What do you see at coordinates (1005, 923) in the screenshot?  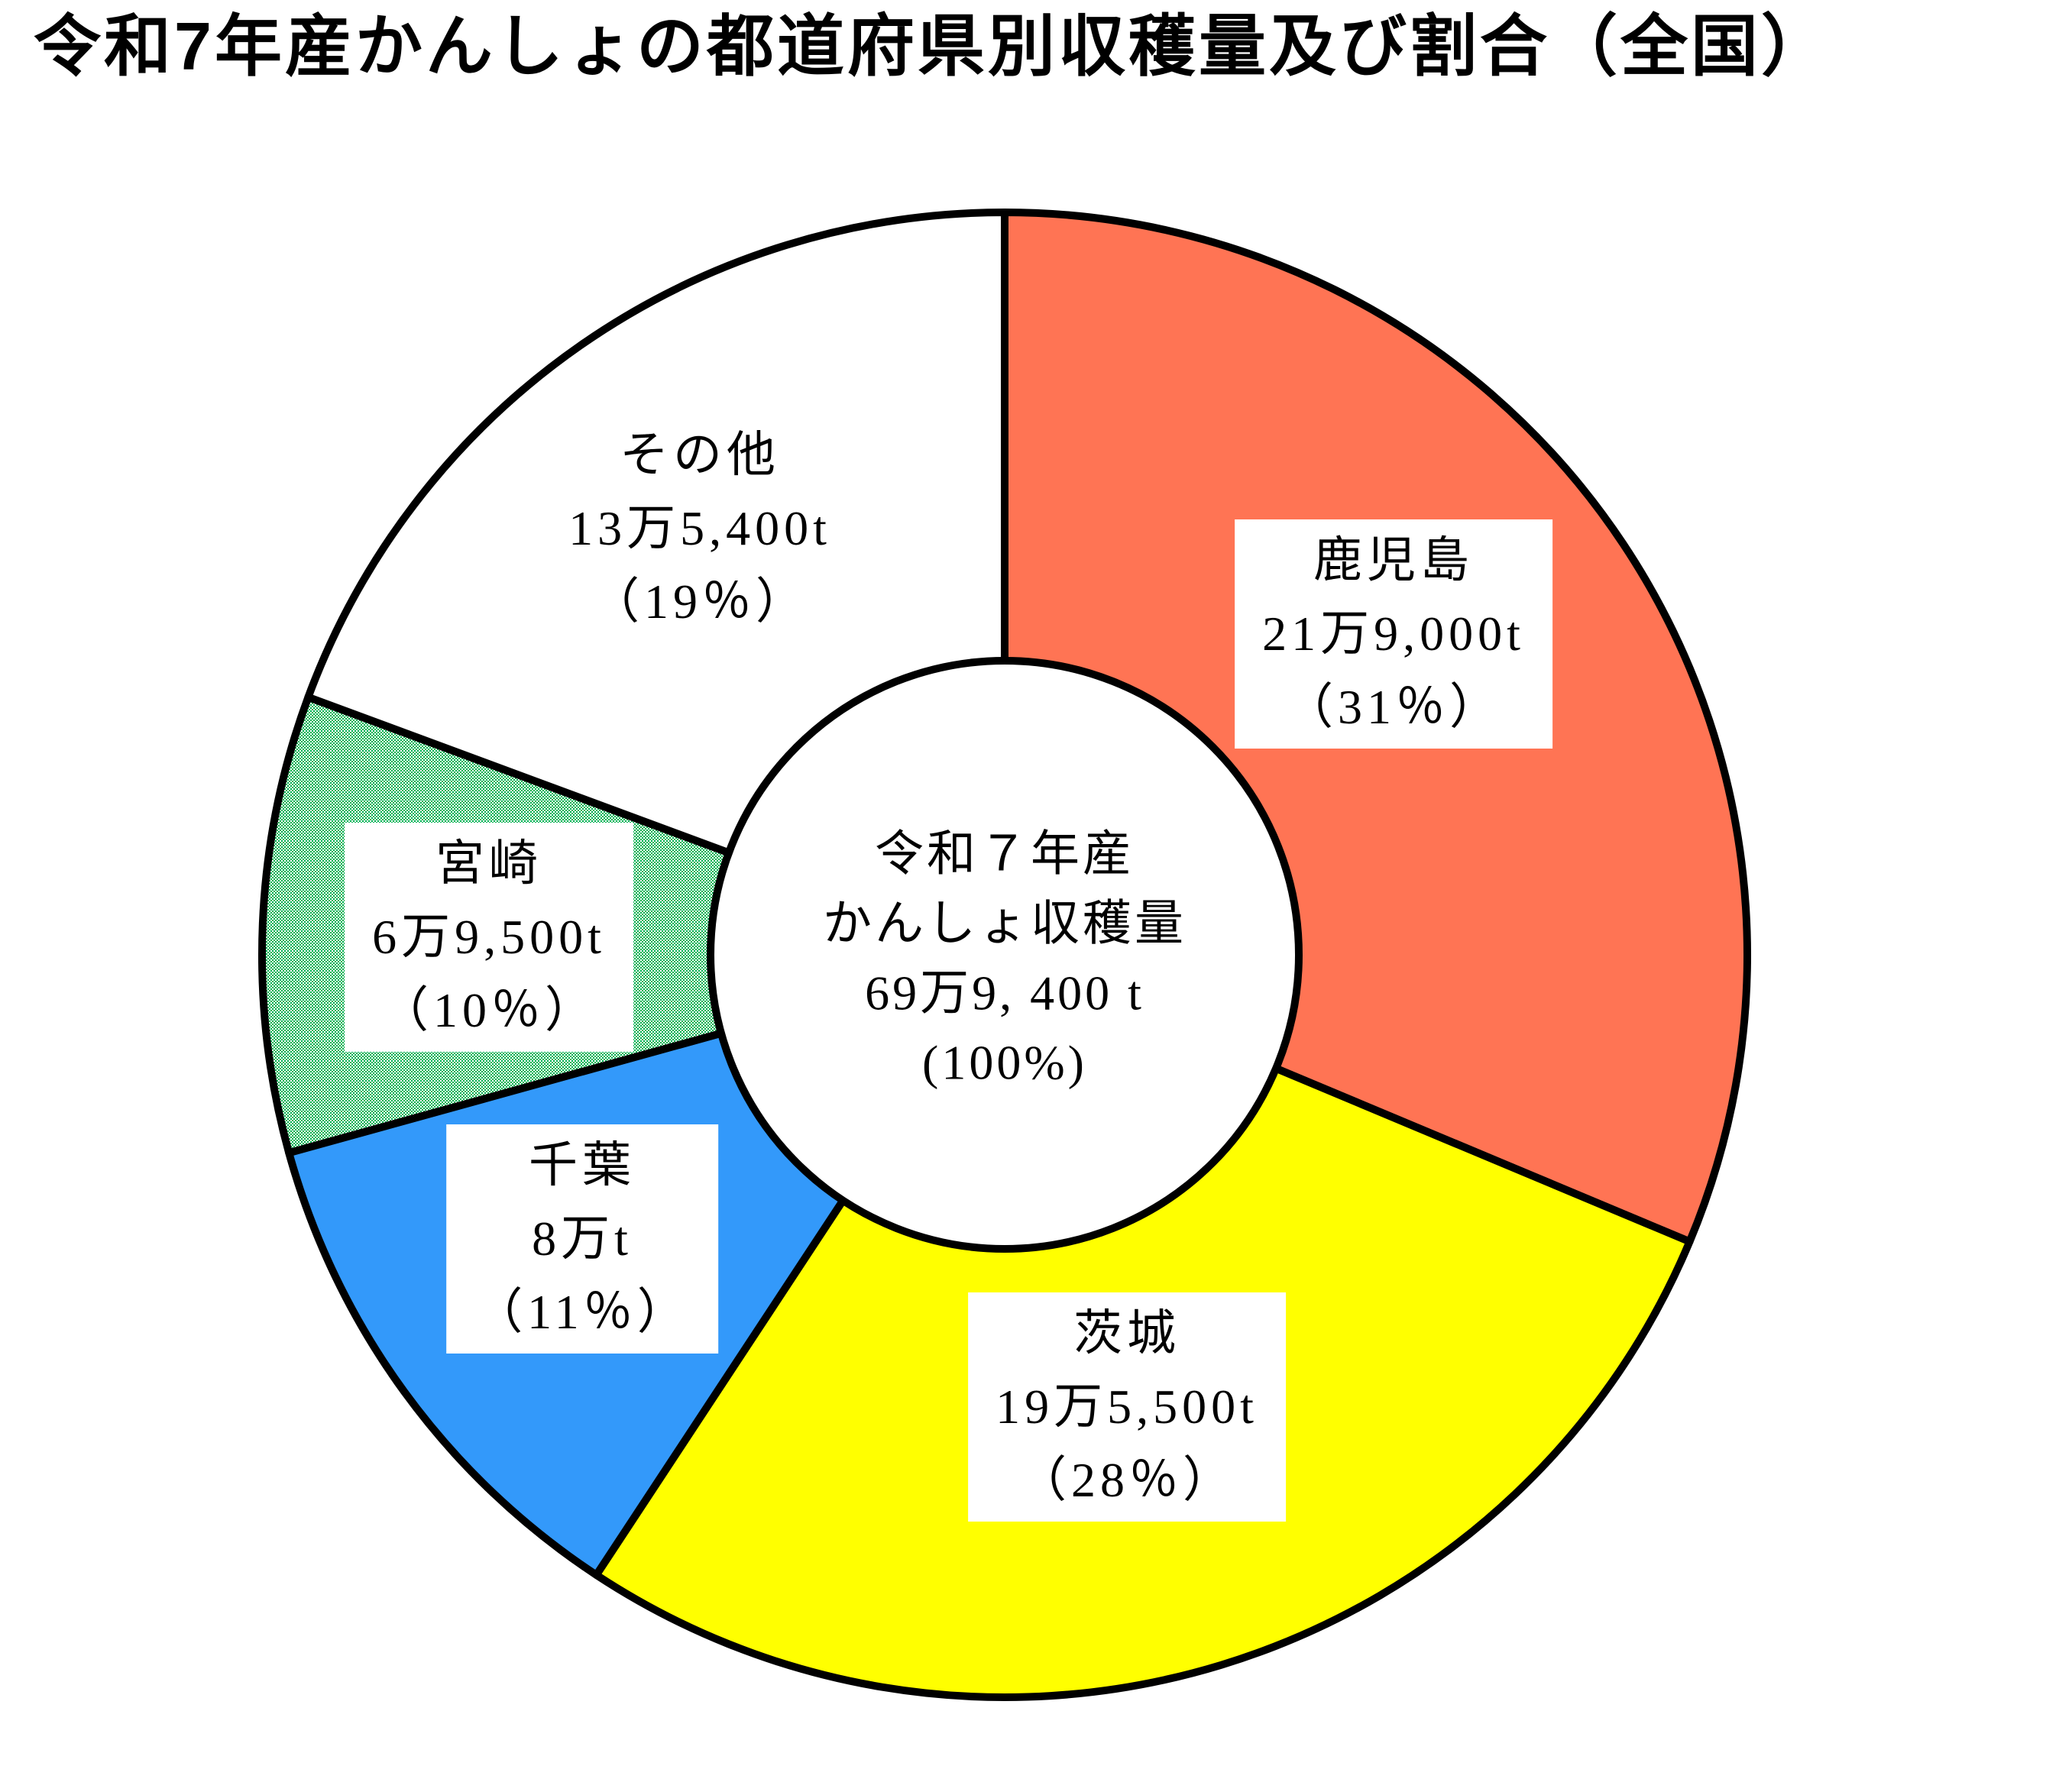 I see `center-label-line-1: かんしょ収穫量` at bounding box center [1005, 923].